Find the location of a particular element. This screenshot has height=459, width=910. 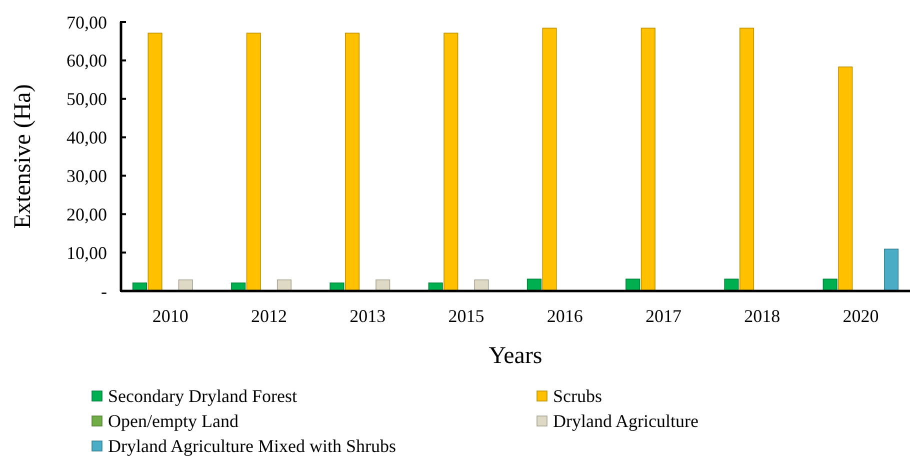

x-tick-label: 2015 is located at coordinates (466, 316).